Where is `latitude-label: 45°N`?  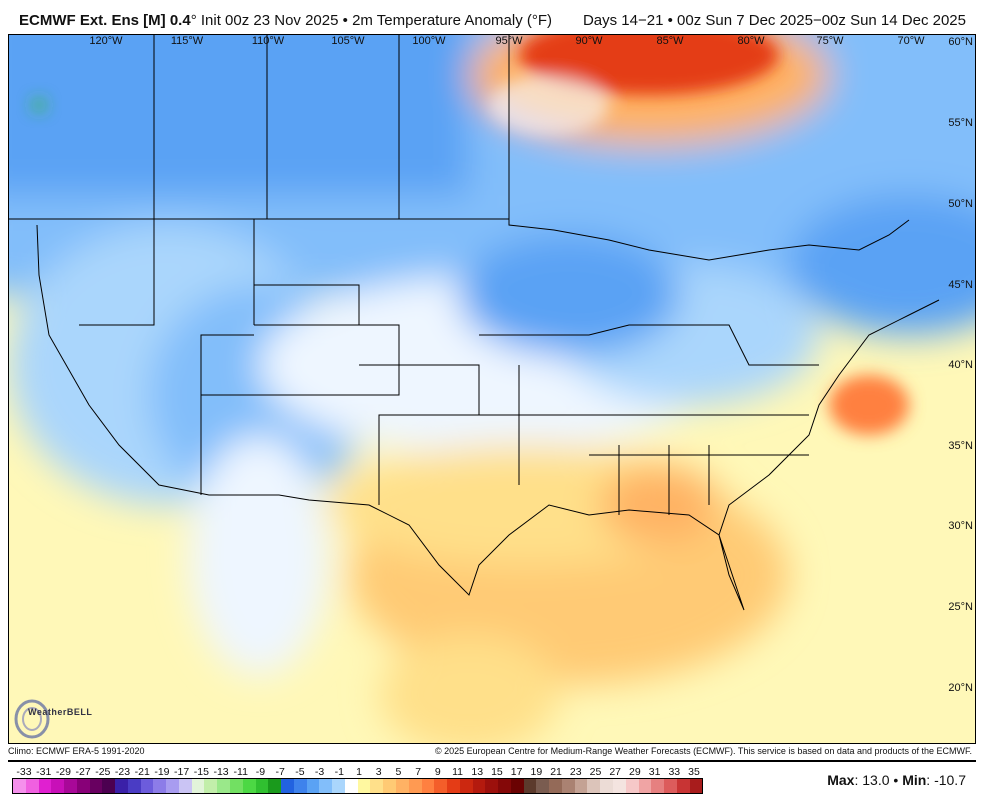
latitude-label: 45°N is located at coordinates (960, 285).